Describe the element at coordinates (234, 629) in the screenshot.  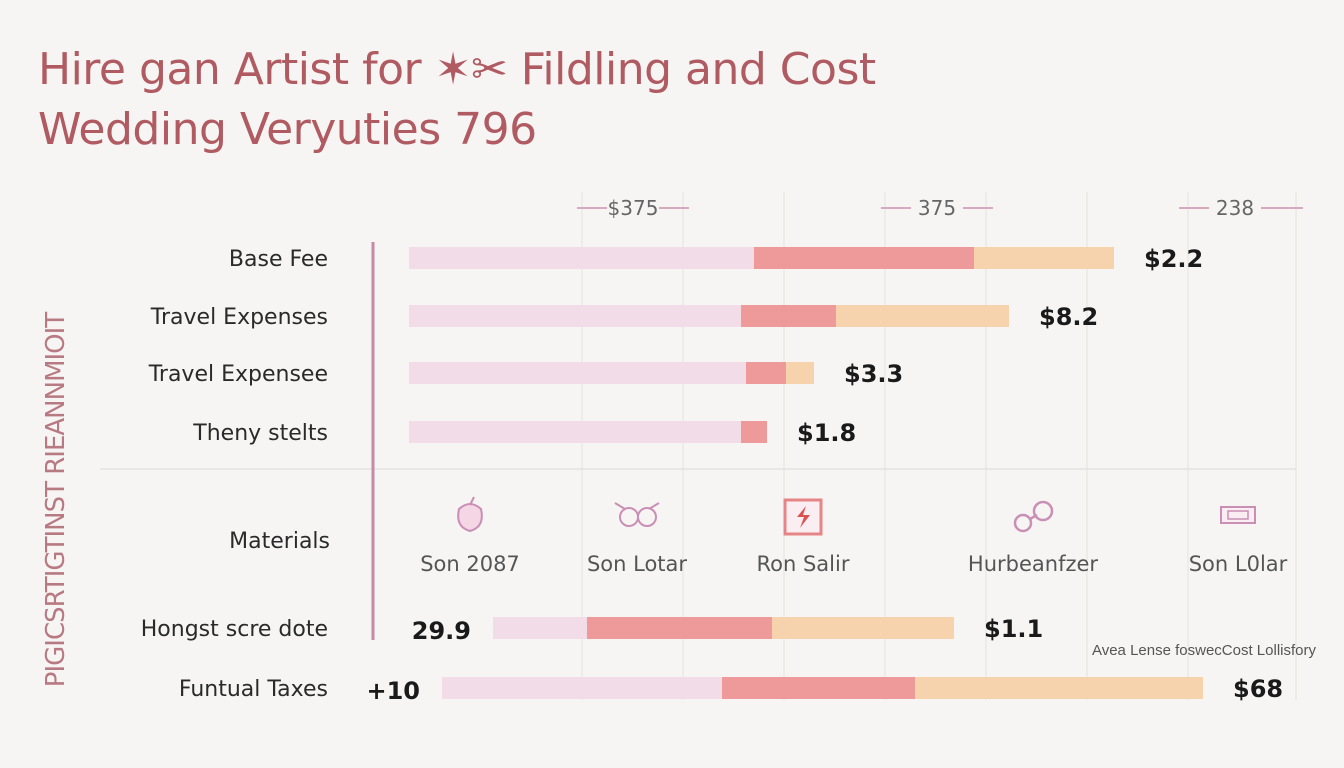
I see `category-label-4: Hongst scre dote` at that location.